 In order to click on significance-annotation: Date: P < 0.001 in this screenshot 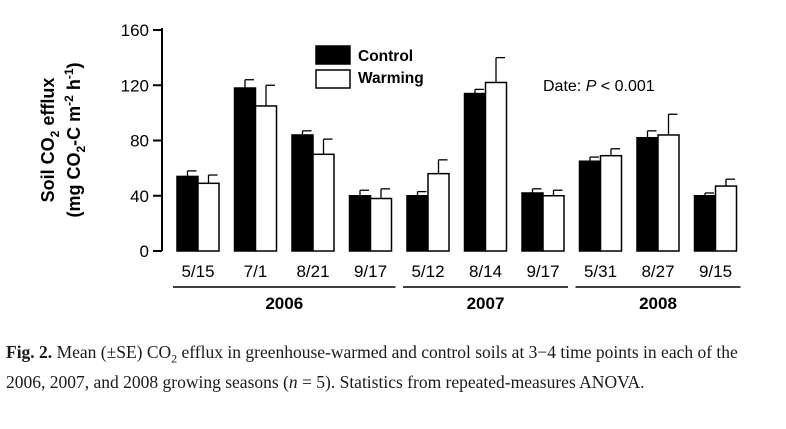, I will do `click(599, 86)`.